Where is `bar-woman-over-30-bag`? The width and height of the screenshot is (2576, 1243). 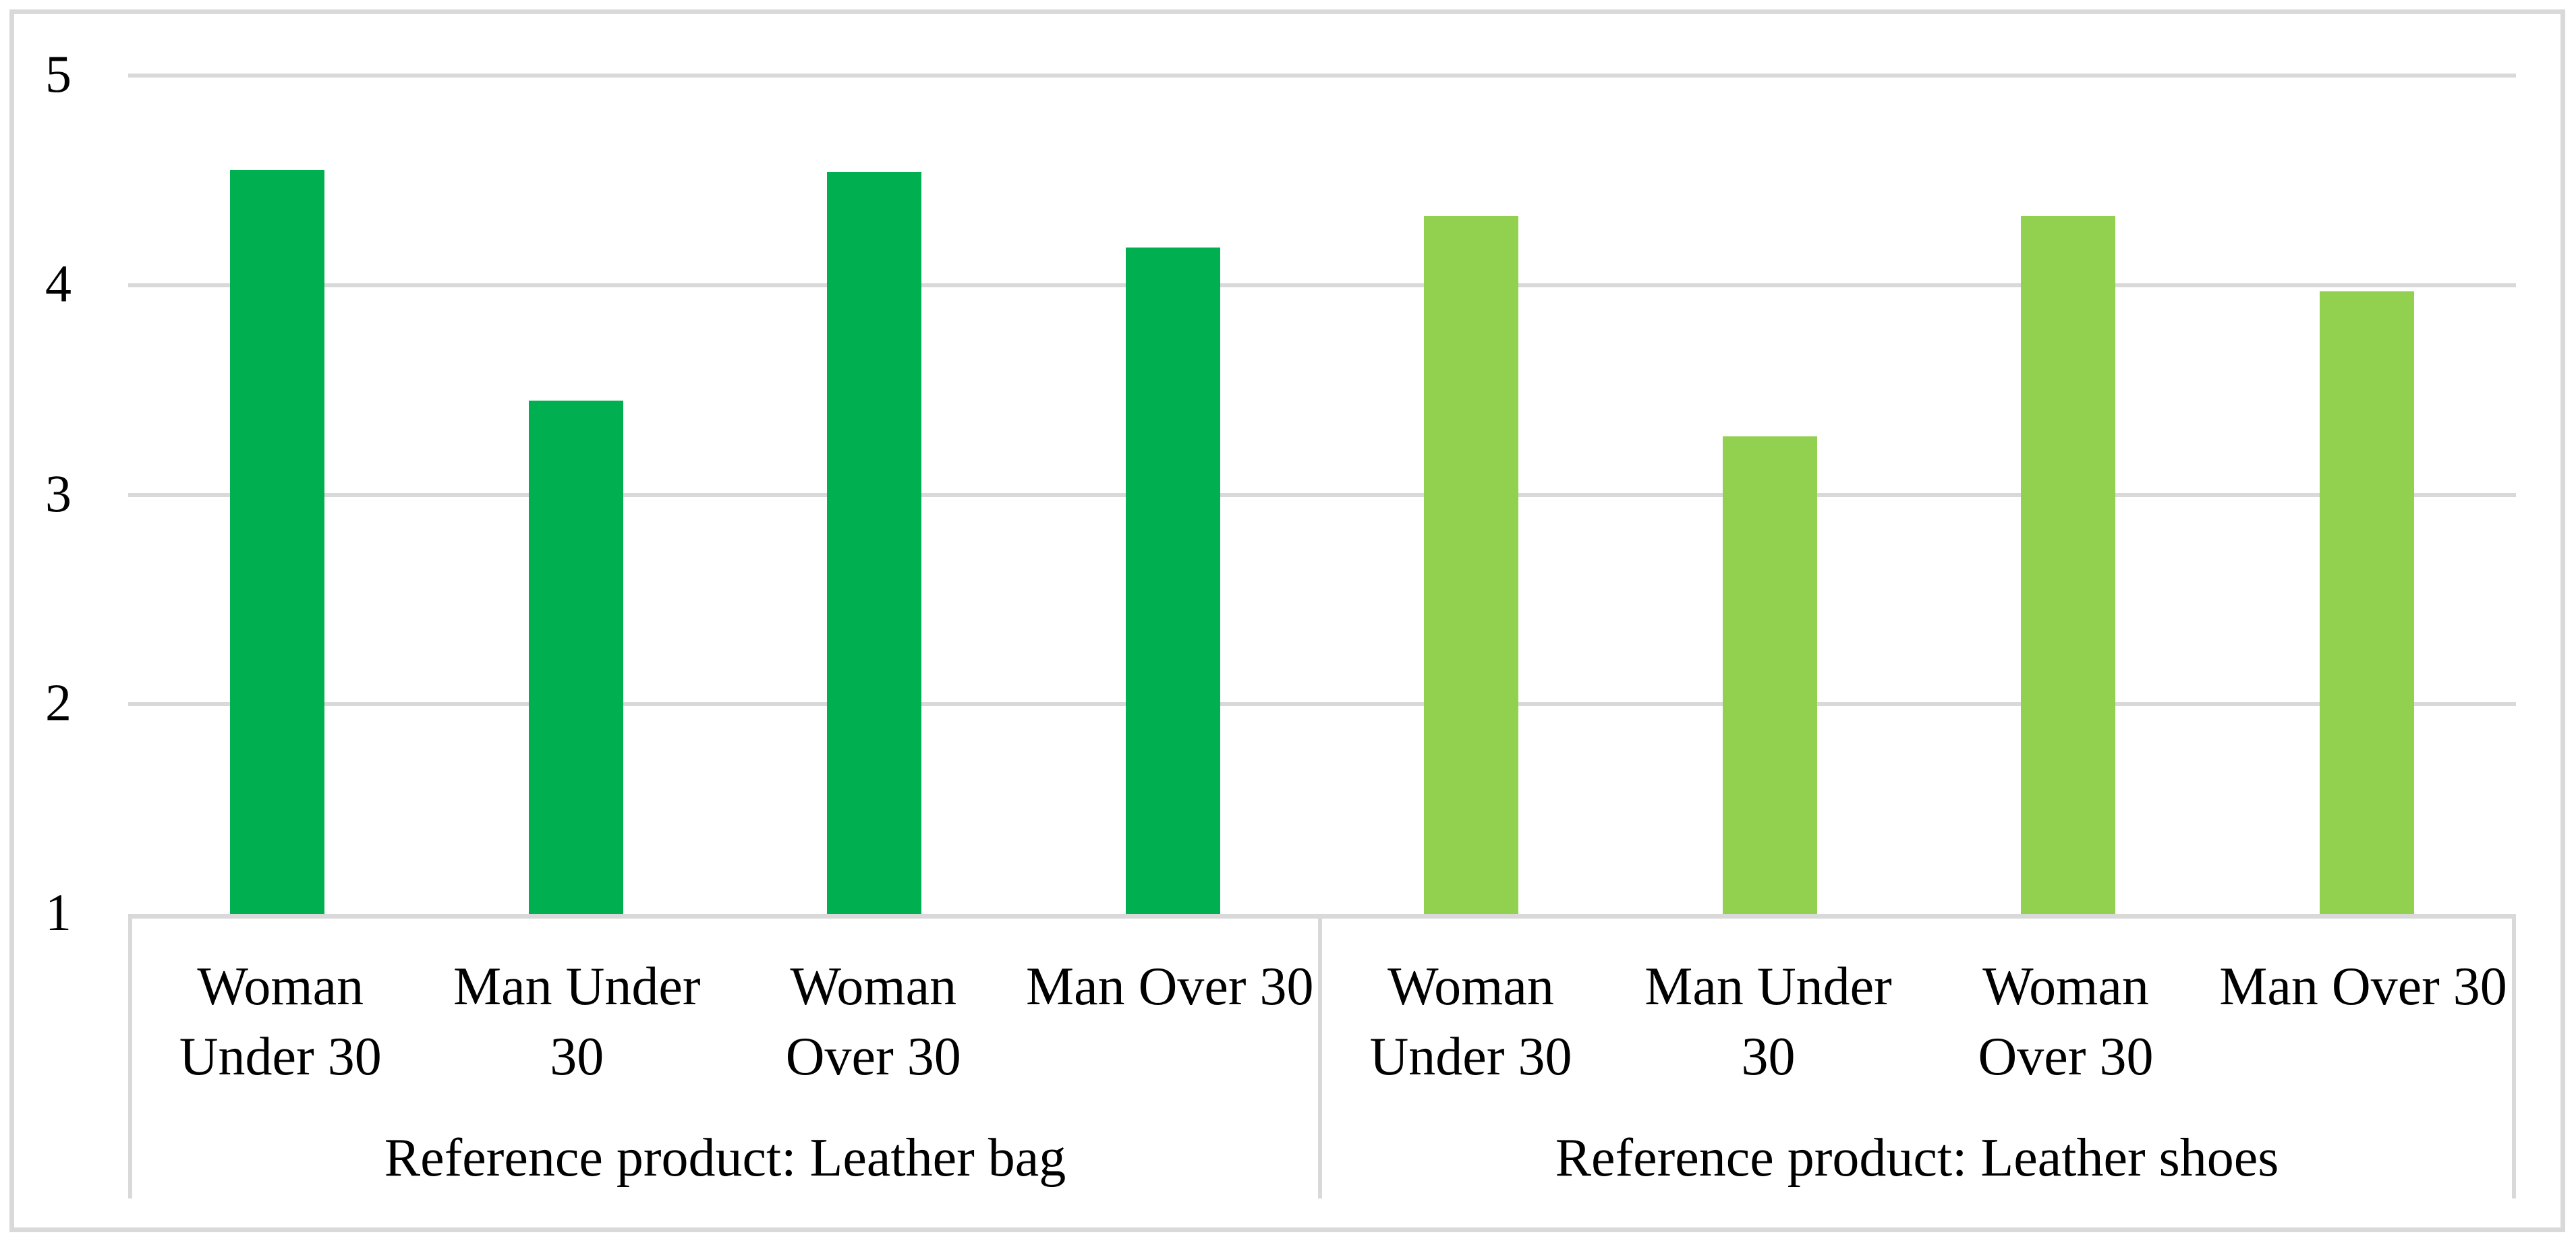
bar-woman-over-30-bag is located at coordinates (874, 542).